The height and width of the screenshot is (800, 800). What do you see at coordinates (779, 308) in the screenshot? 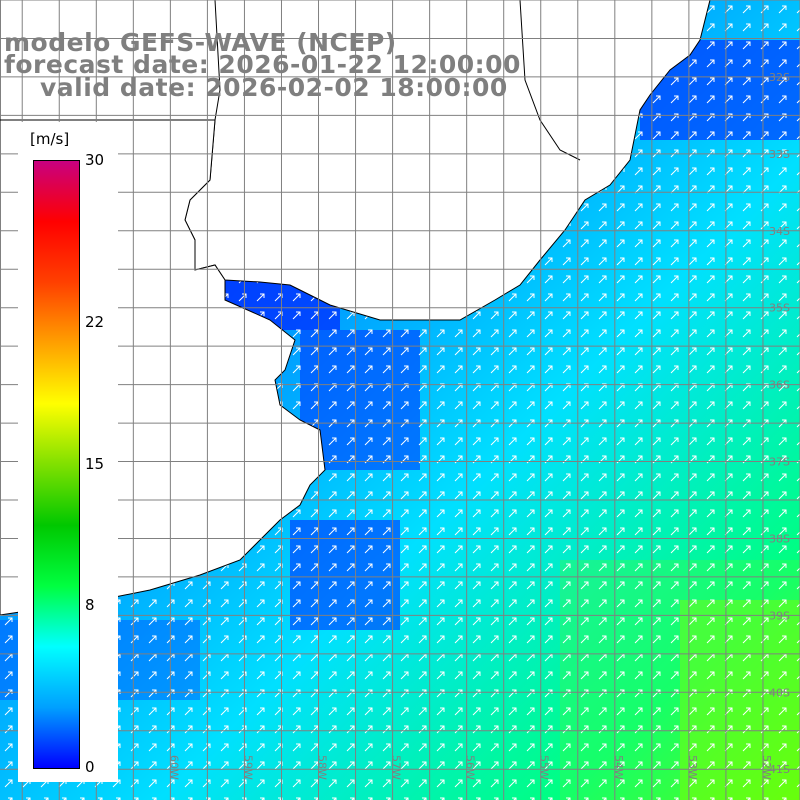
I see `latitude-label: 35S` at bounding box center [779, 308].